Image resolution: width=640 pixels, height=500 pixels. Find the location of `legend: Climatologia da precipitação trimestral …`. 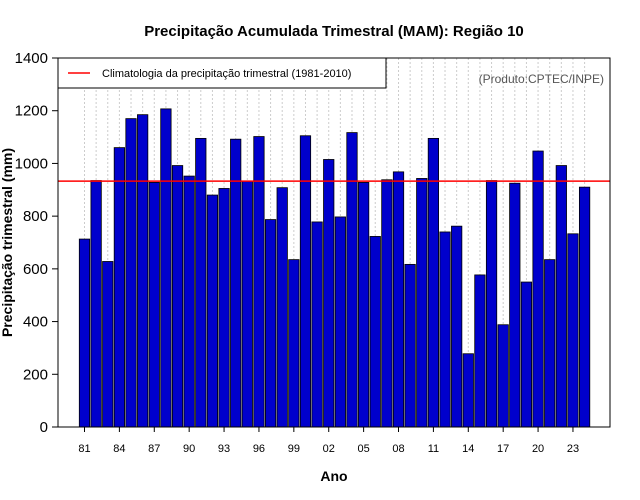

legend: Climatologia da precipitação trimestral … is located at coordinates (222, 73).